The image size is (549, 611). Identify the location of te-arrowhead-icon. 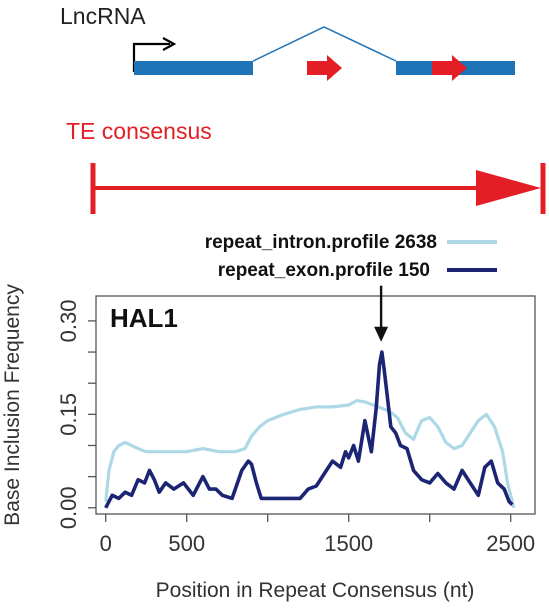
(508, 188).